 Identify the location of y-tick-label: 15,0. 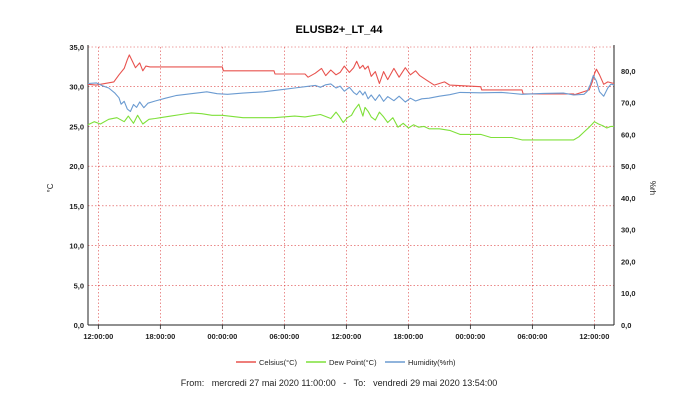
(76, 206).